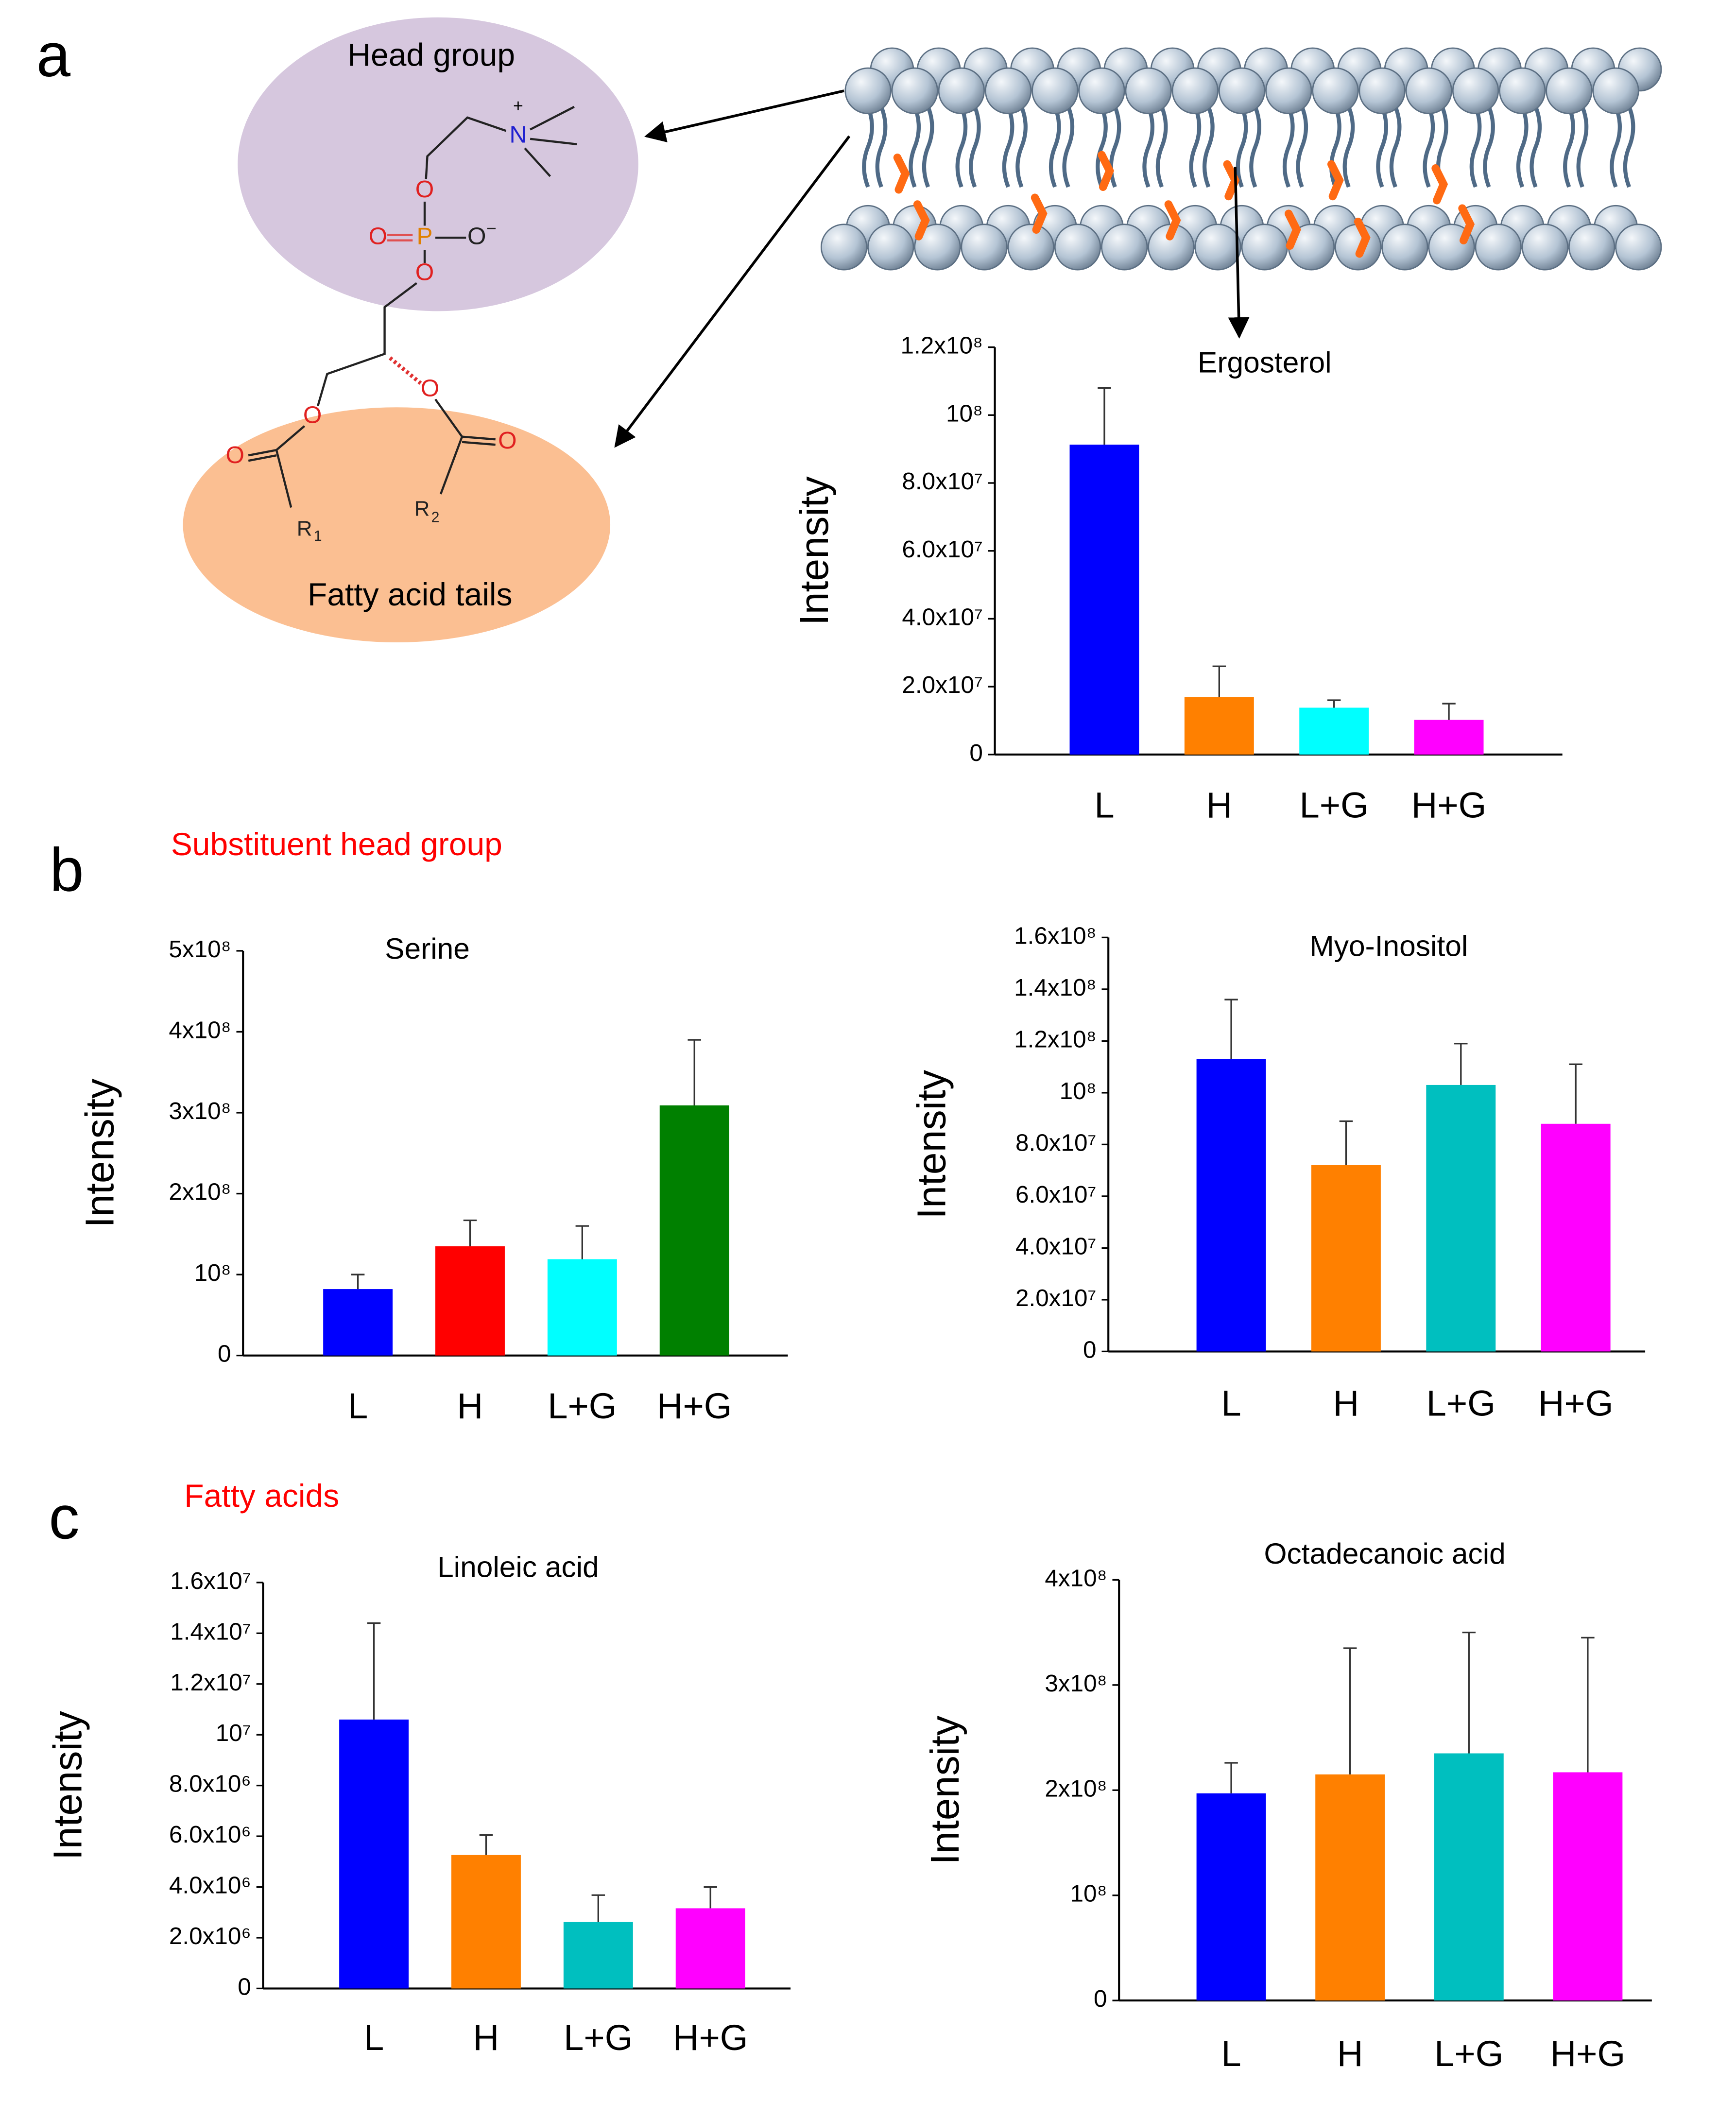 The width and height of the screenshot is (1736, 2102). What do you see at coordinates (492, 228) in the screenshot?
I see `atom-label: −` at bounding box center [492, 228].